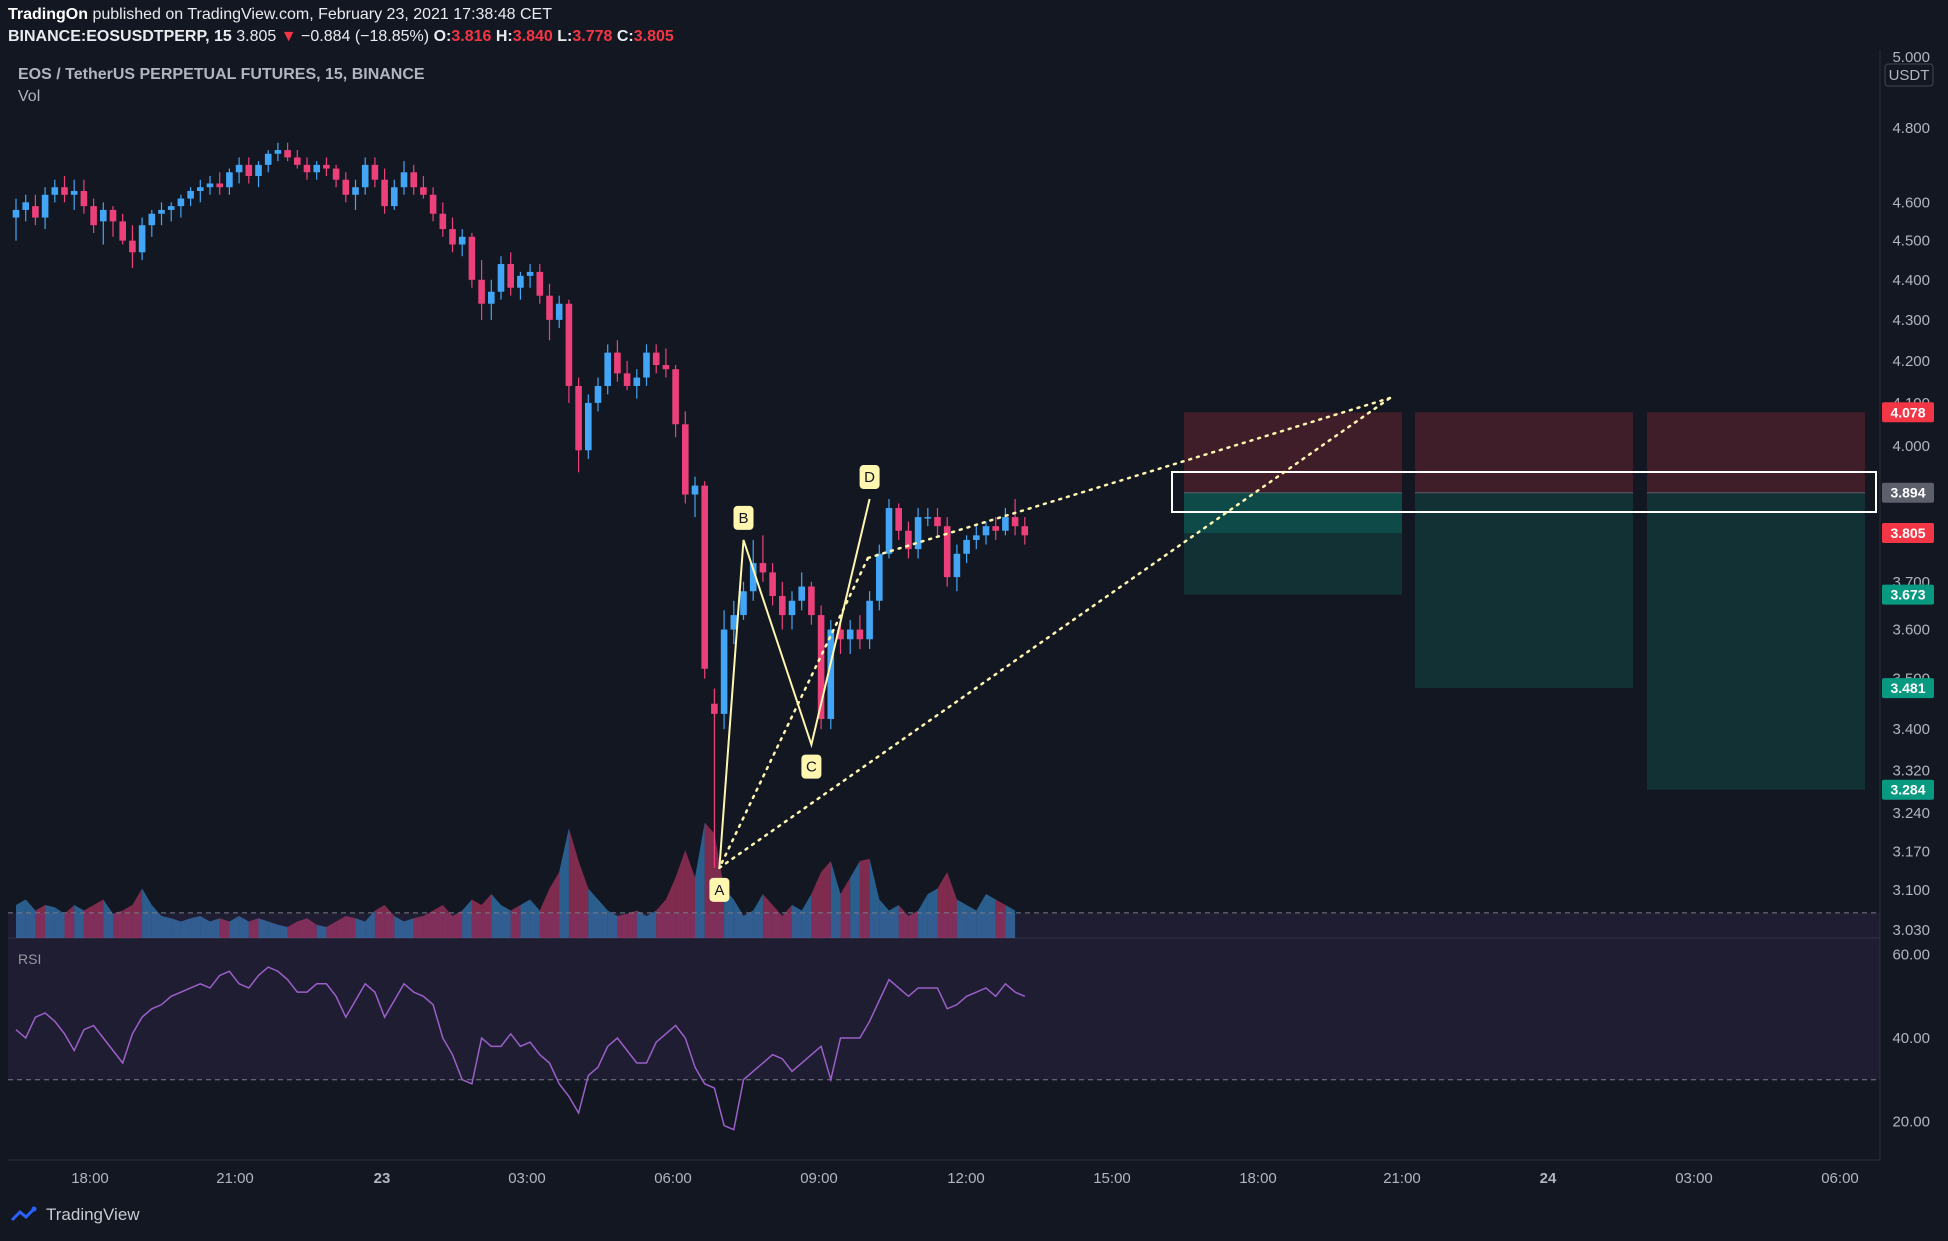 This screenshot has height=1241, width=1948. Describe the element at coordinates (1293, 543) in the screenshot. I see `target-zone` at that location.